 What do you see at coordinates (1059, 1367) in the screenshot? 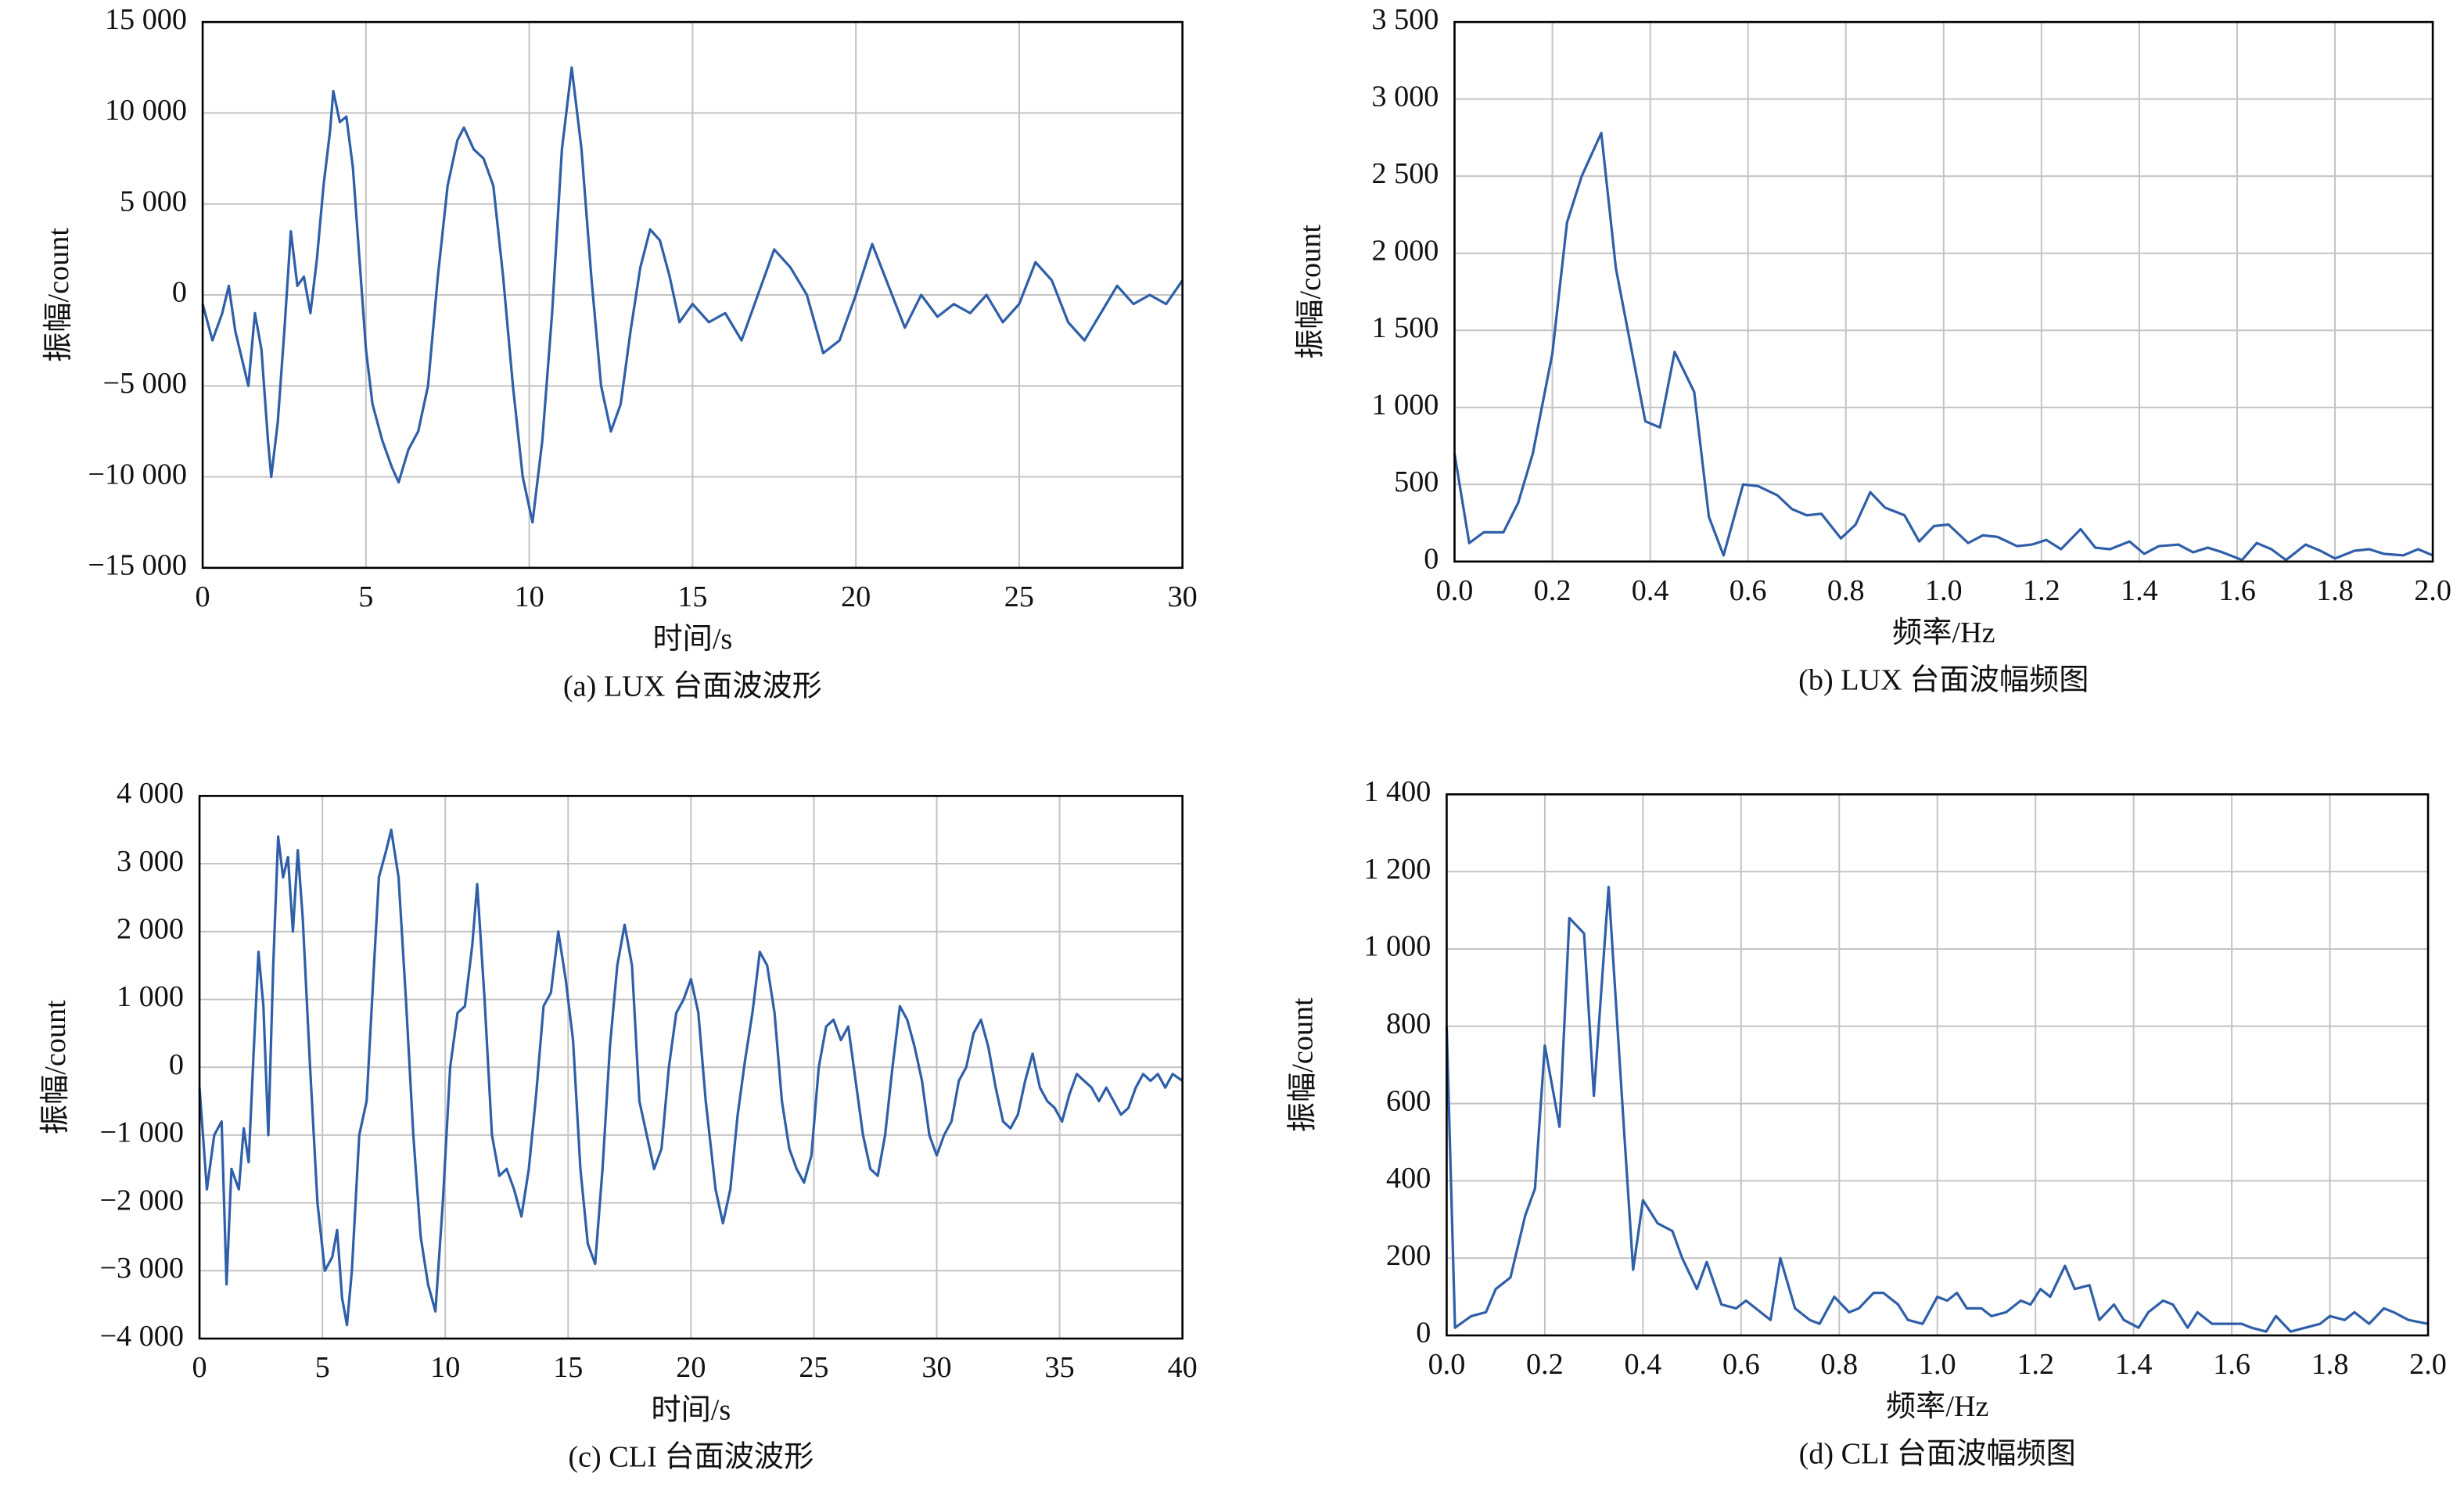
I see `x-tick-label: 35` at bounding box center [1059, 1367].